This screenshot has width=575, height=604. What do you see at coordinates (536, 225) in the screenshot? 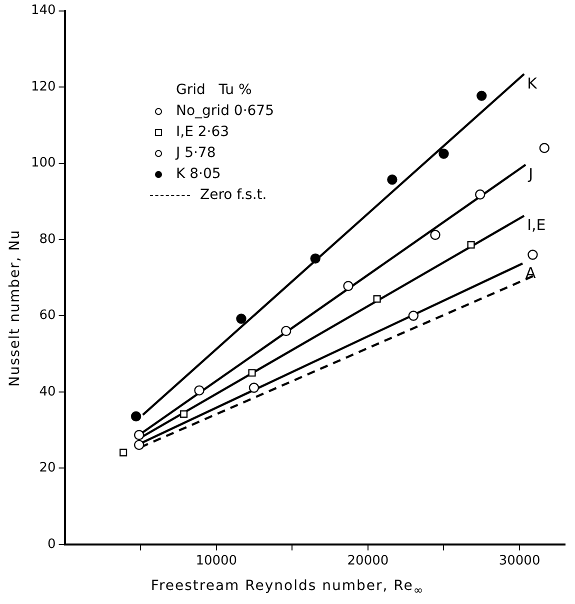
I see `series-label: I,E` at bounding box center [536, 225].